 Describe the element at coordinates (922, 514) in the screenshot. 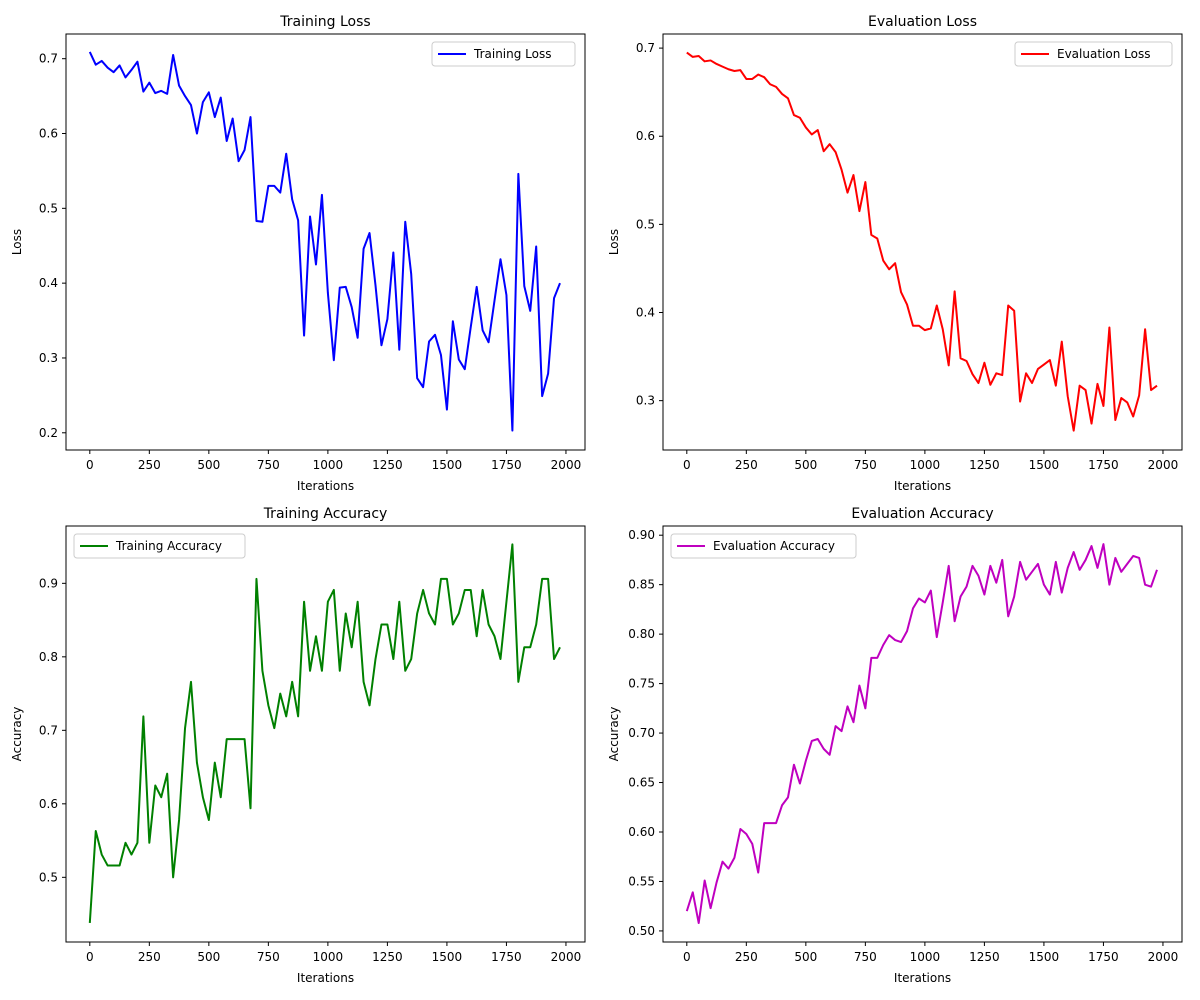

I see `chart-title: Evaluation Accuracy` at that location.